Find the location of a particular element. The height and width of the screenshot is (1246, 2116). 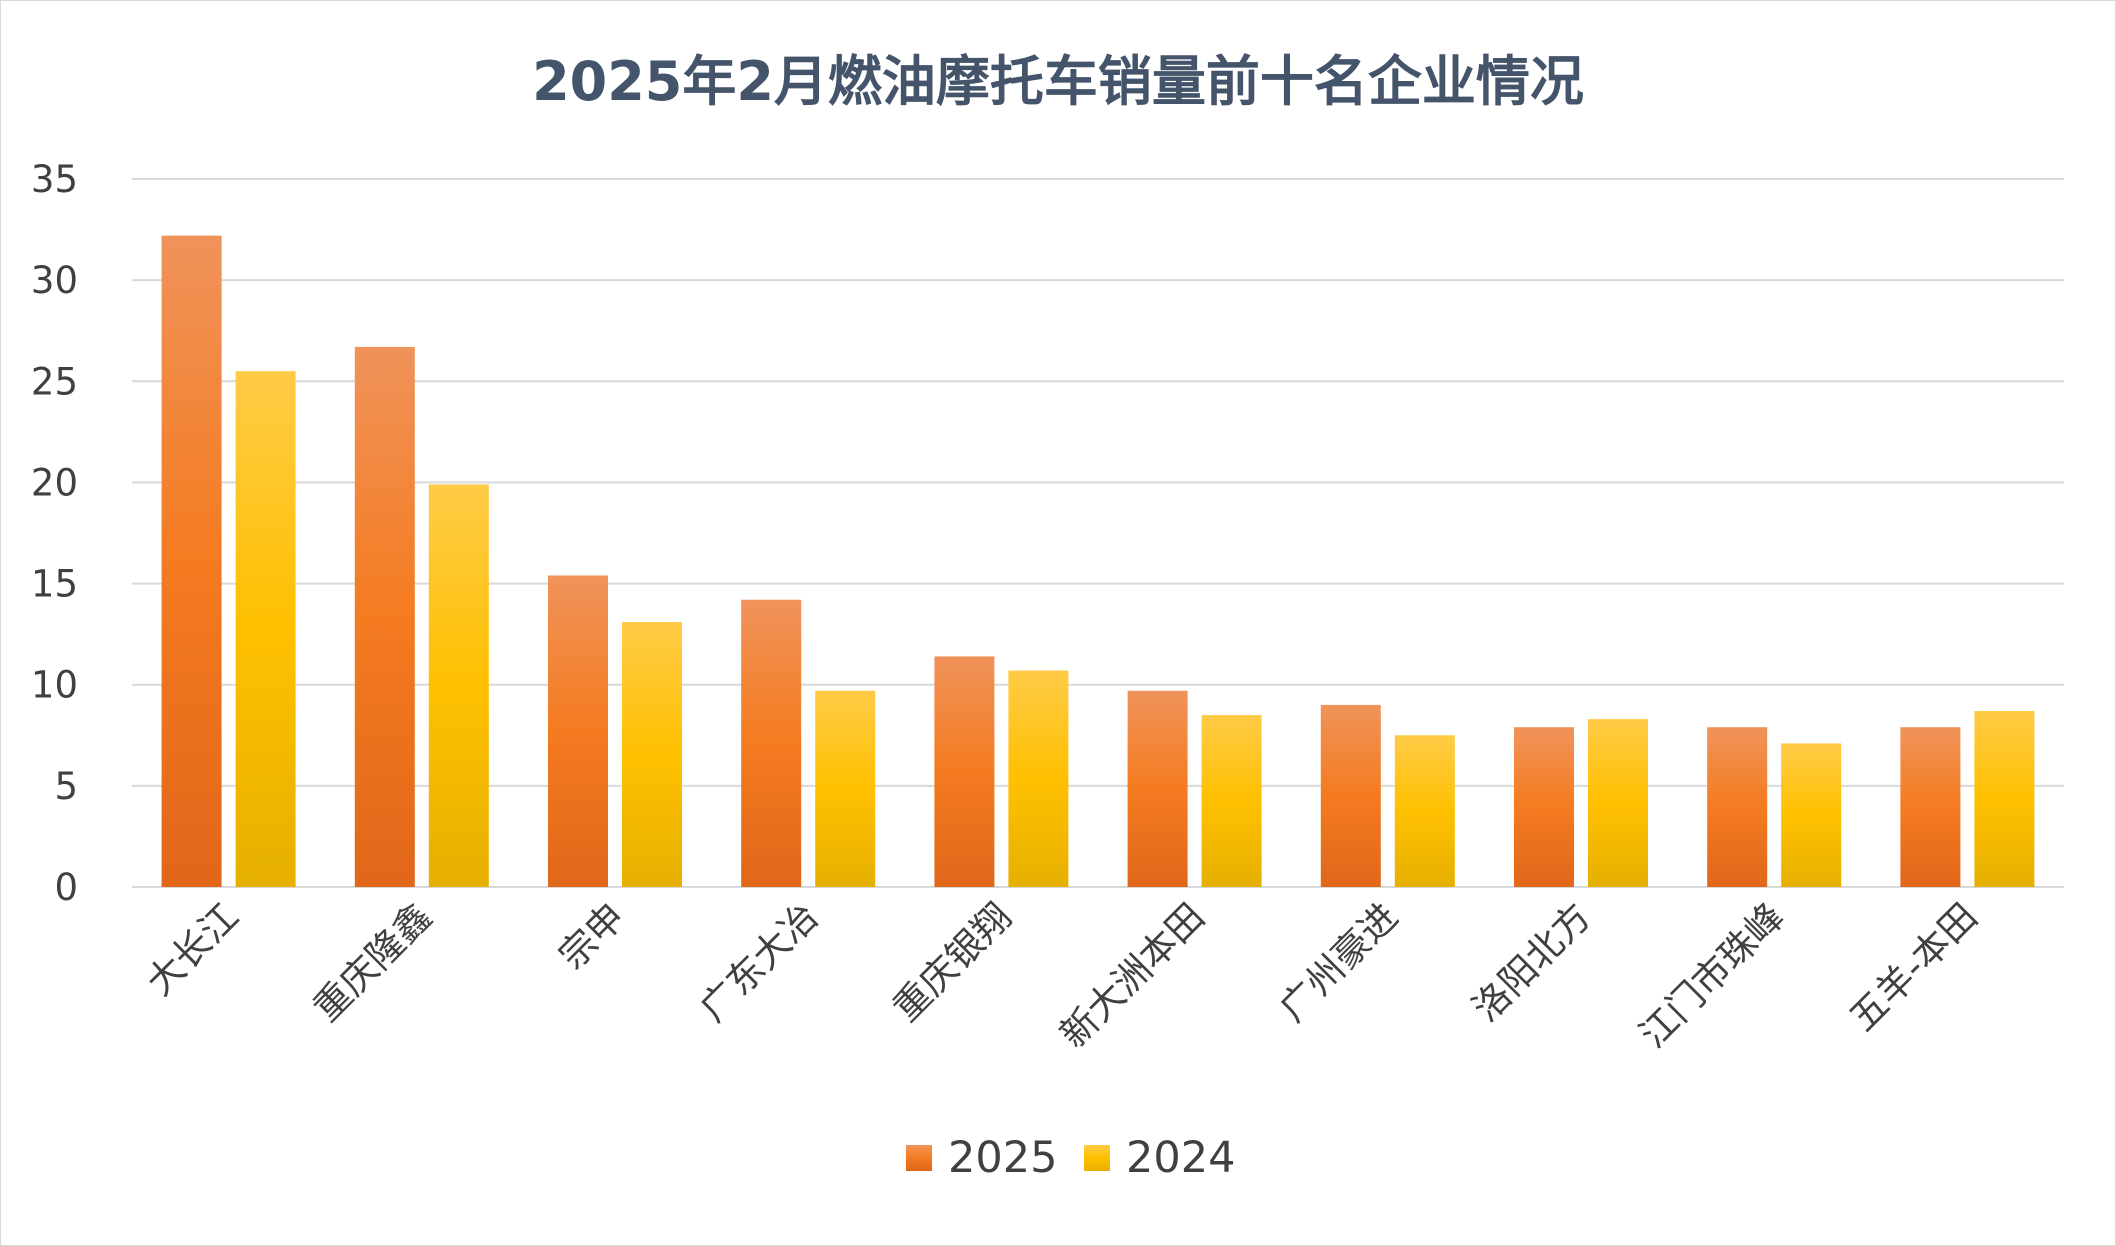

y-tick-label: 35 is located at coordinates (54, 179).